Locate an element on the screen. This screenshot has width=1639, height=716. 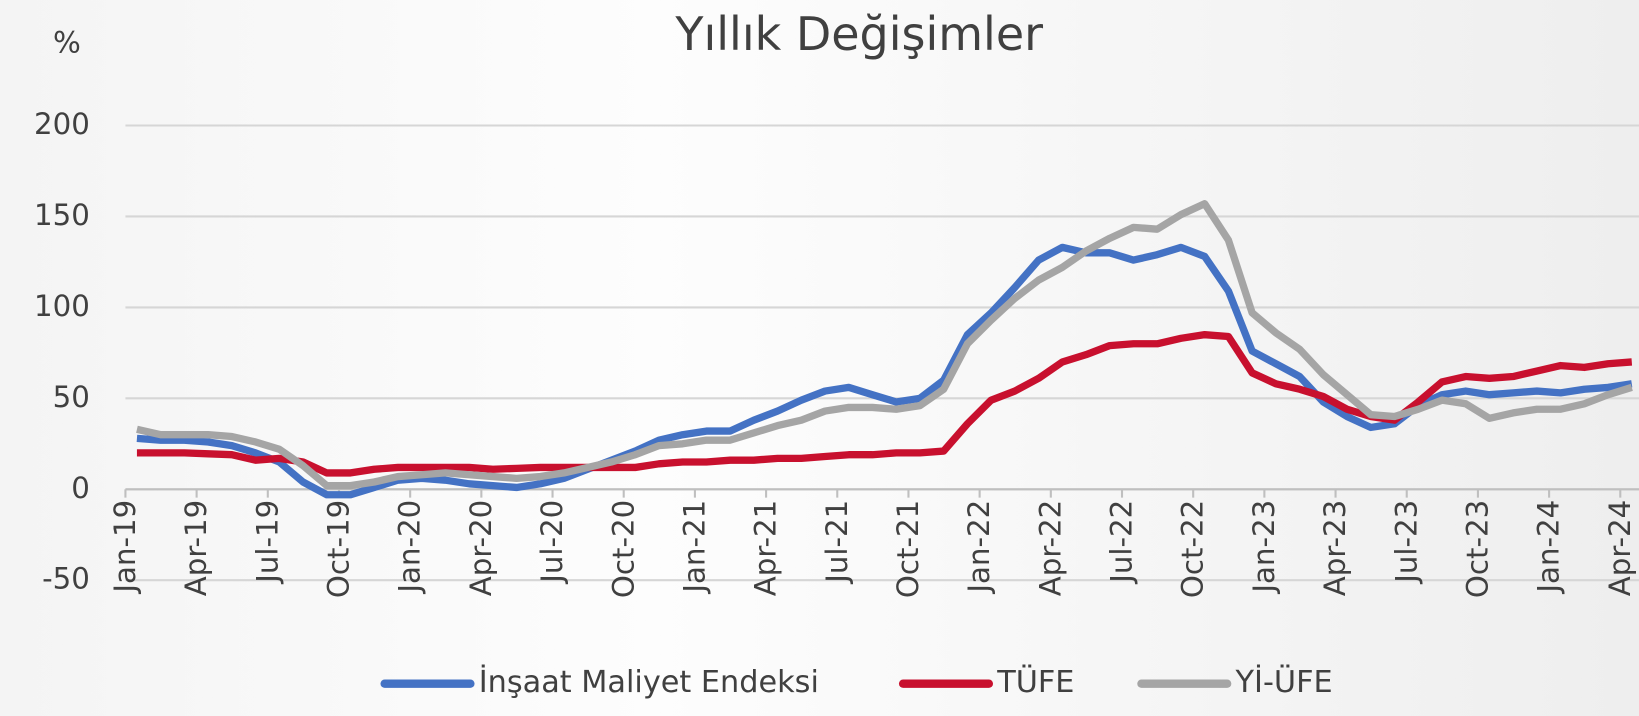
x-tick-label: Apr-21 is located at coordinates (766, 548).